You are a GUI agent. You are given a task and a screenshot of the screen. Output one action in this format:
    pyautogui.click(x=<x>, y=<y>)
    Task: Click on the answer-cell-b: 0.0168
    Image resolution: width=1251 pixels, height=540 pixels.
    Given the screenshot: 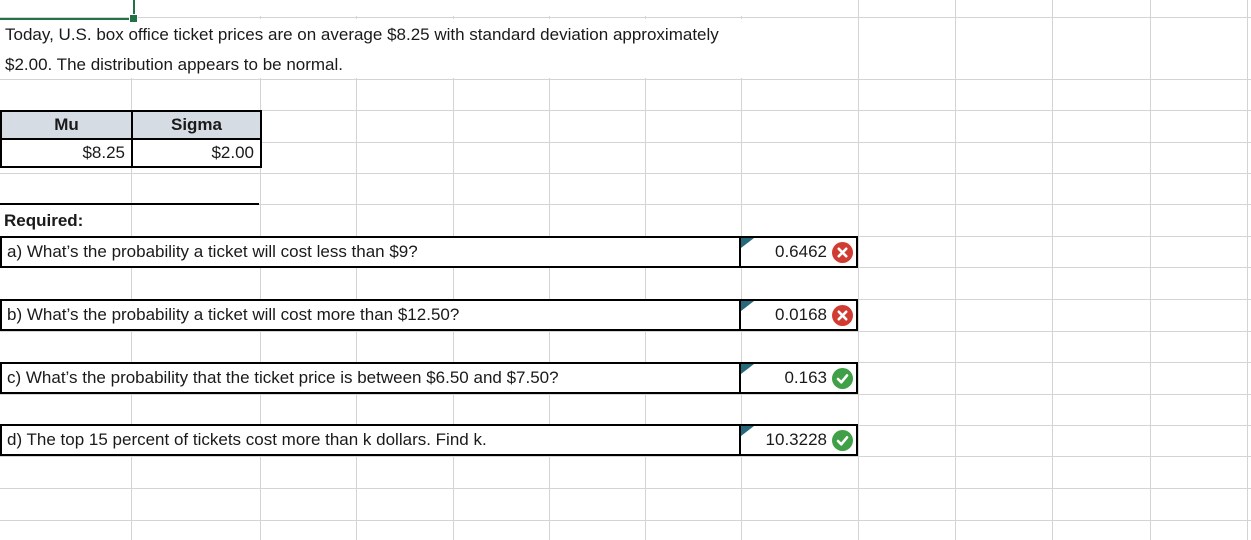 What is the action you would take?
    pyautogui.click(x=798, y=315)
    